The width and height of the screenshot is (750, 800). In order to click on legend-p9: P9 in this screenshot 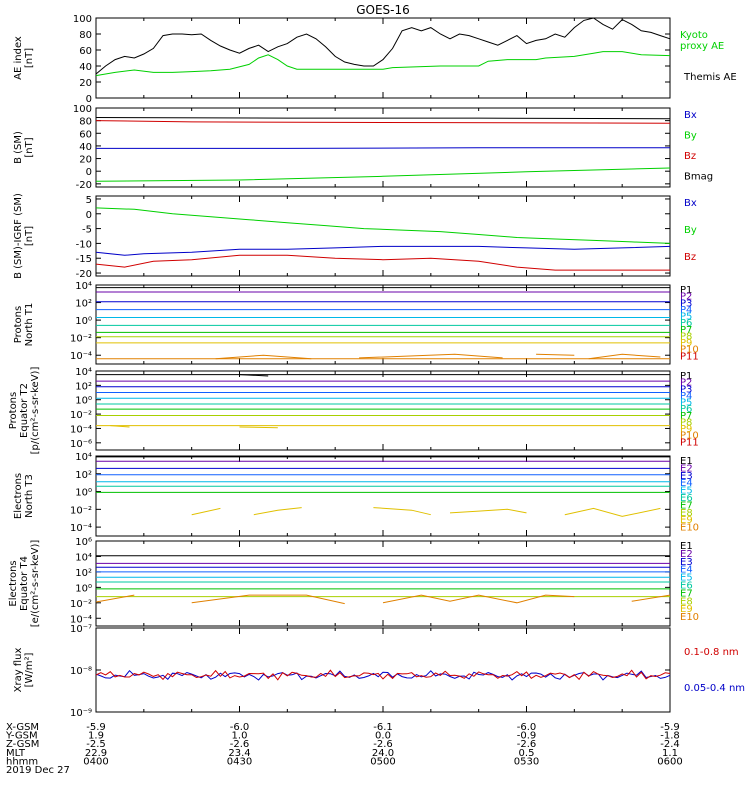, I will do `click(686, 429)`.